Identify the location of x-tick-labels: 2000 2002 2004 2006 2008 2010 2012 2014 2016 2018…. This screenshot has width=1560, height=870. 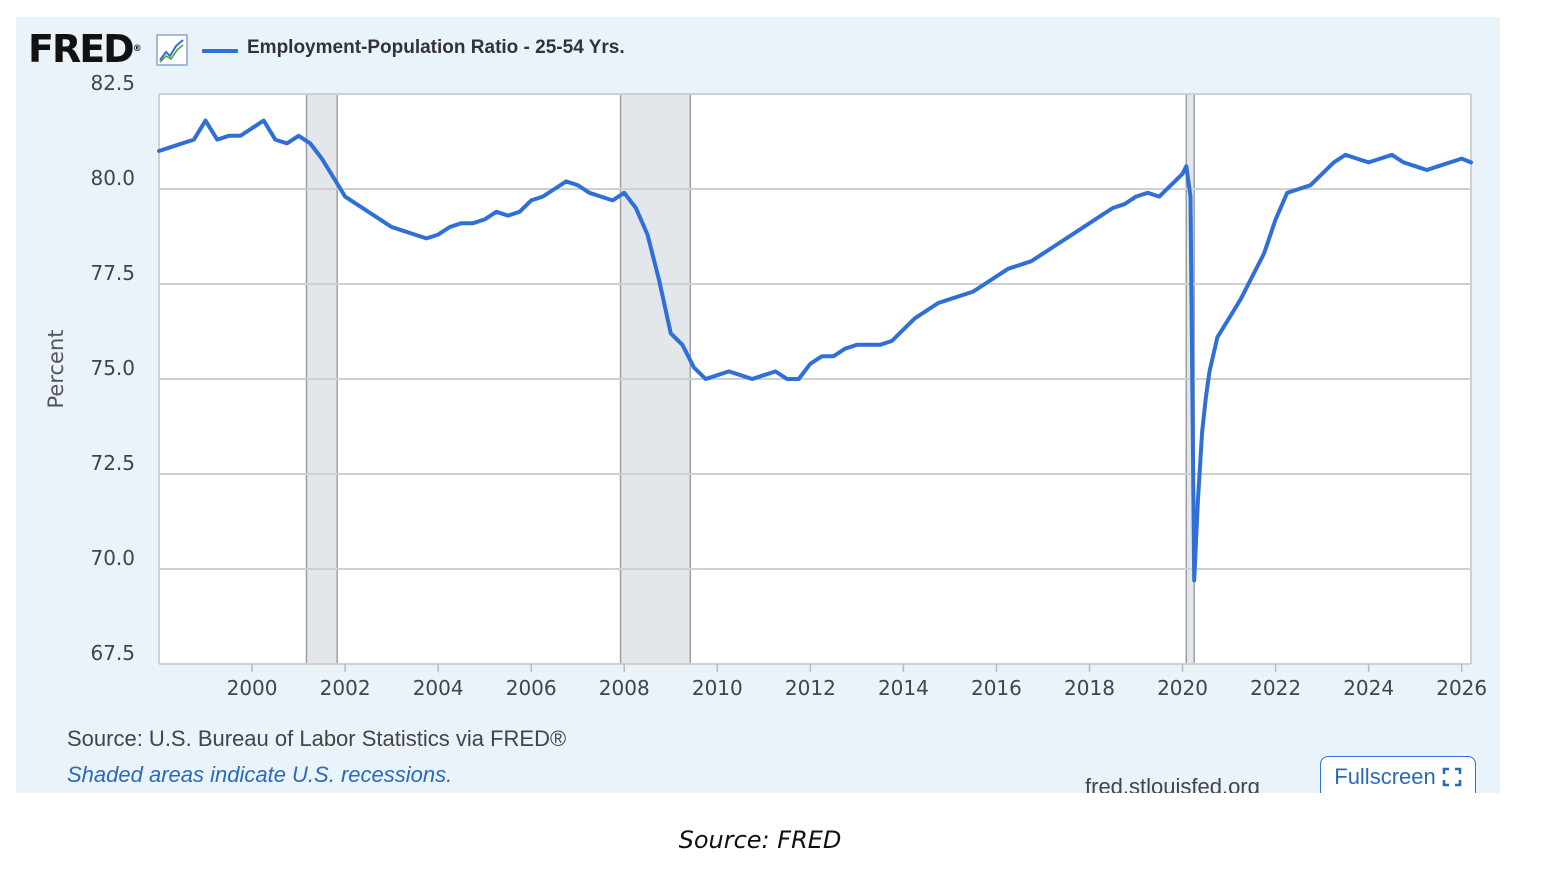
(857, 688).